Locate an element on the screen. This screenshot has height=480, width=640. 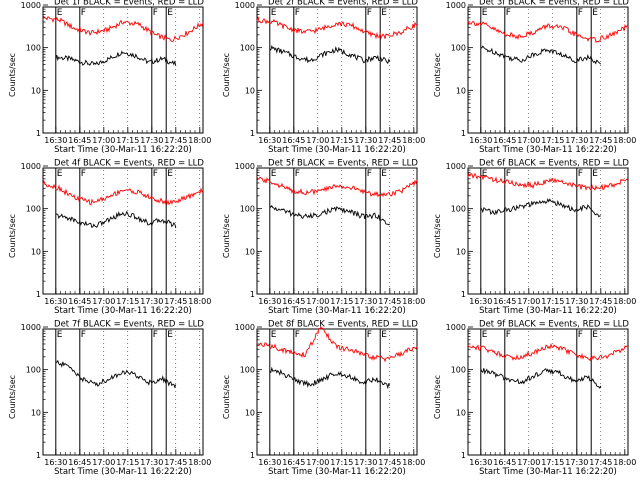
panel-title: Det 7f BLACK = Events, RED = LLD is located at coordinates (129, 325).